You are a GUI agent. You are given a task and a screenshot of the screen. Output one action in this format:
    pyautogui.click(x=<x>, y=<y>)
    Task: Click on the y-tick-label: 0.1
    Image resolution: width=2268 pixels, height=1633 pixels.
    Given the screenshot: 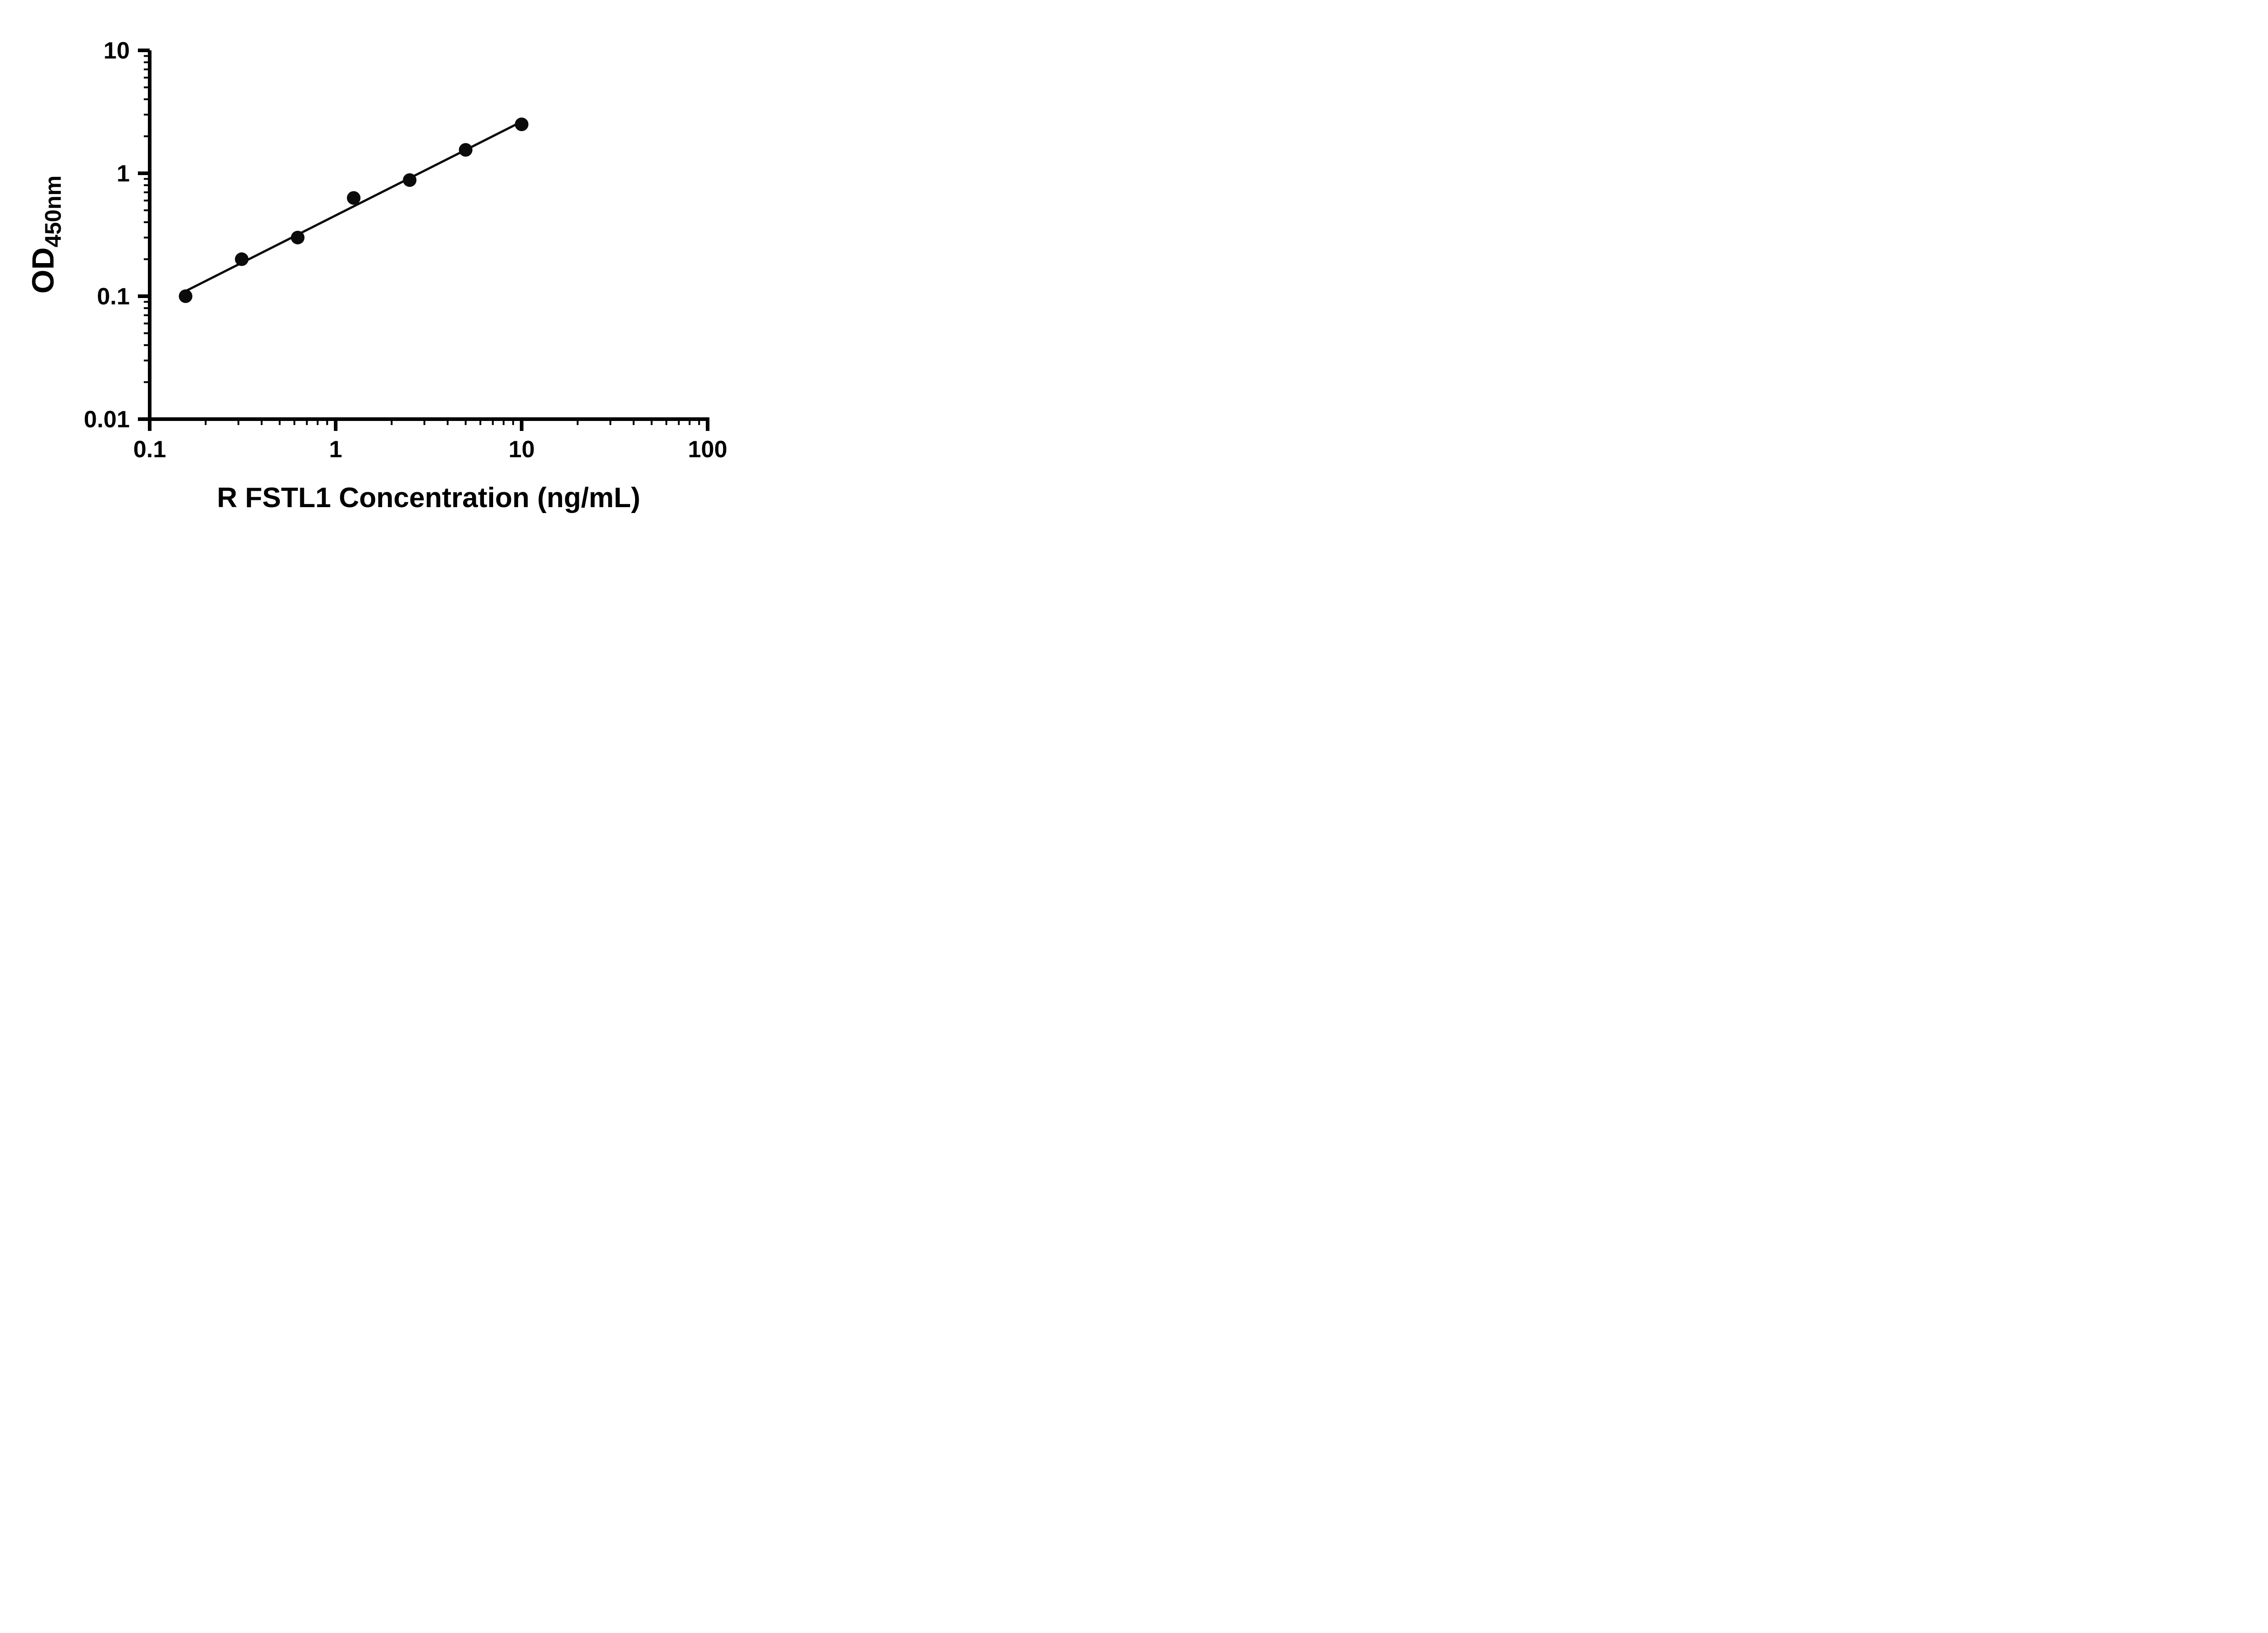 What is the action you would take?
    pyautogui.click(x=113, y=297)
    